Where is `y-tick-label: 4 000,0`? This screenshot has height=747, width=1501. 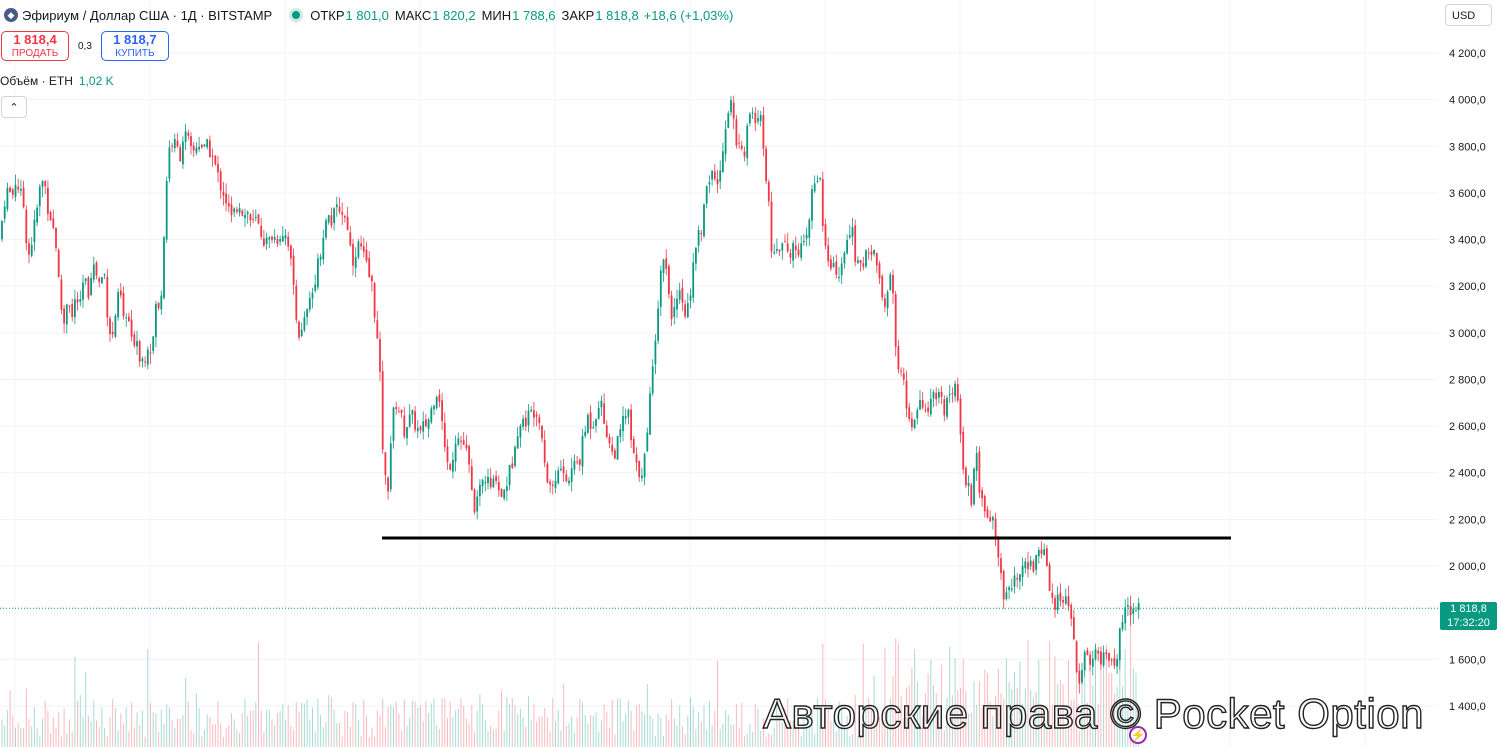
y-tick-label: 4 000,0 is located at coordinates (1467, 101).